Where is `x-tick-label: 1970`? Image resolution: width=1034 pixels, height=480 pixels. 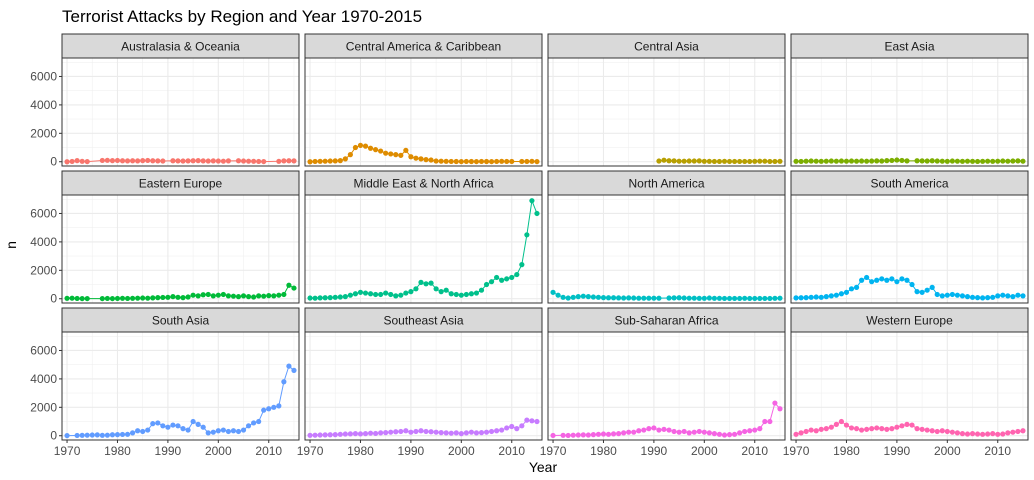
x-tick-label: 1970 is located at coordinates (553, 451).